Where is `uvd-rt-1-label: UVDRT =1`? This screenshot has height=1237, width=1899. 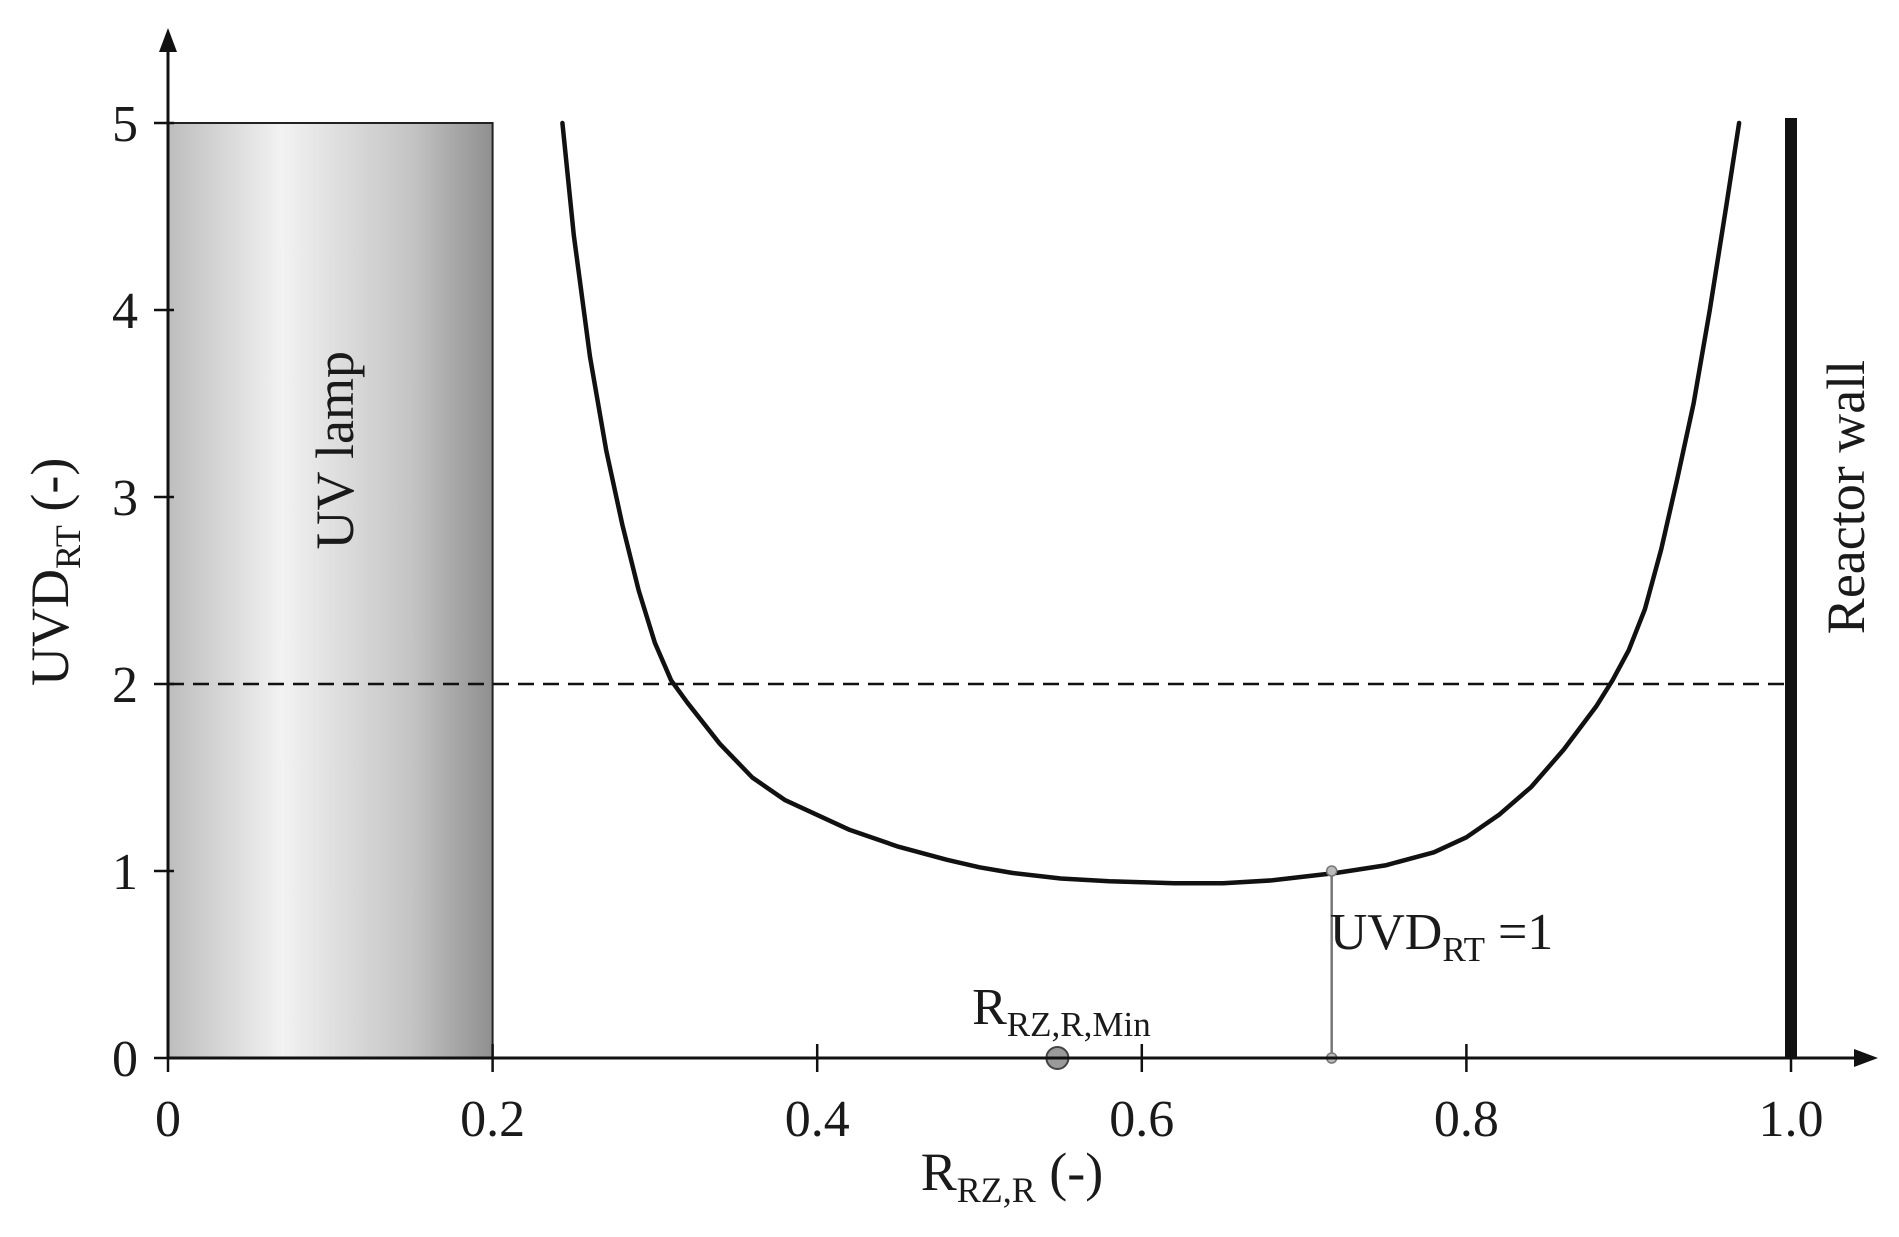 uvd-rt-1-label: UVDRT =1 is located at coordinates (1442, 936).